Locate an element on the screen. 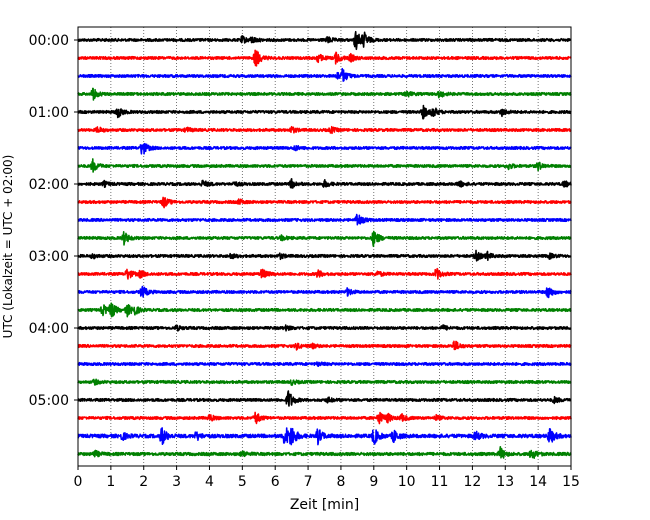 The image size is (650, 520). x-tick-label: 14 is located at coordinates (538, 482).